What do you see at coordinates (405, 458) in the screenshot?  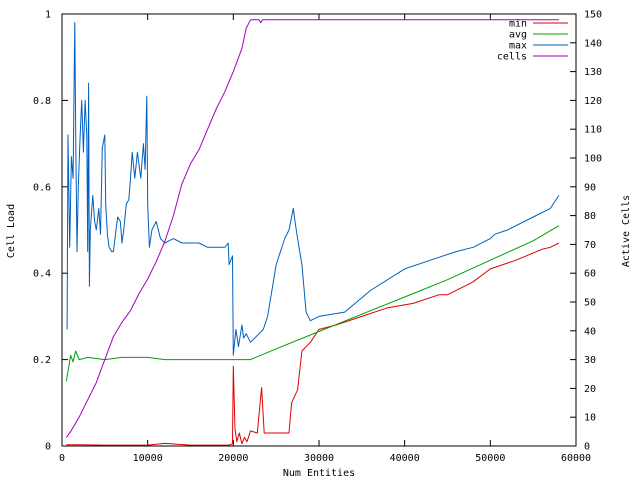 I see `x-tick-label: 40000` at bounding box center [405, 458].